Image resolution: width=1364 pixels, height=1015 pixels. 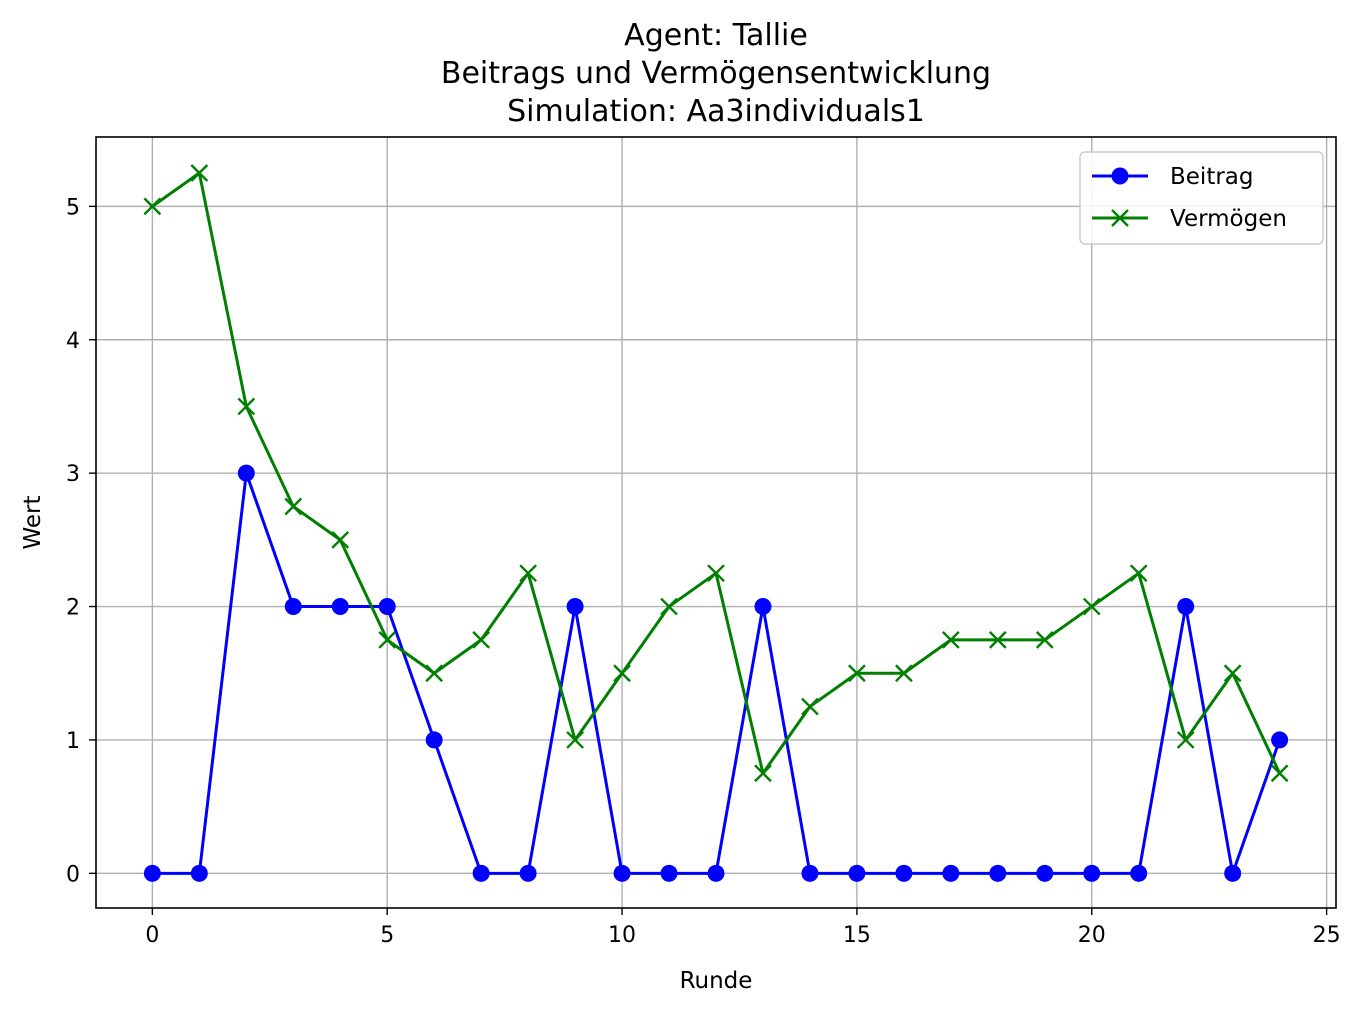 I want to click on title-line-3: Simulation: Aa3individuals1, so click(x=716, y=111).